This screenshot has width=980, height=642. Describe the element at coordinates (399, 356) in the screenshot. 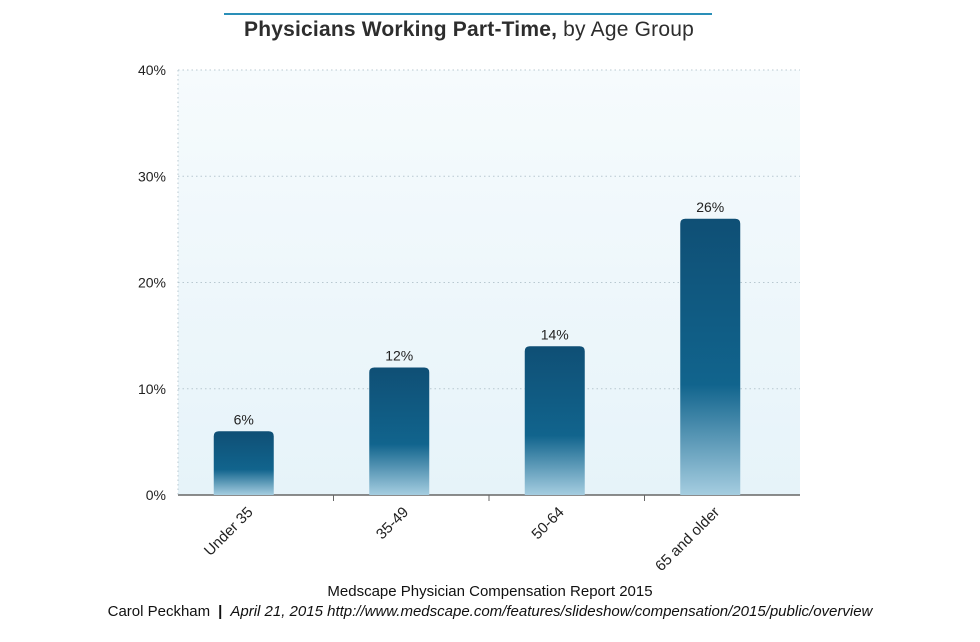

I see `bar-value-label: 12%` at that location.